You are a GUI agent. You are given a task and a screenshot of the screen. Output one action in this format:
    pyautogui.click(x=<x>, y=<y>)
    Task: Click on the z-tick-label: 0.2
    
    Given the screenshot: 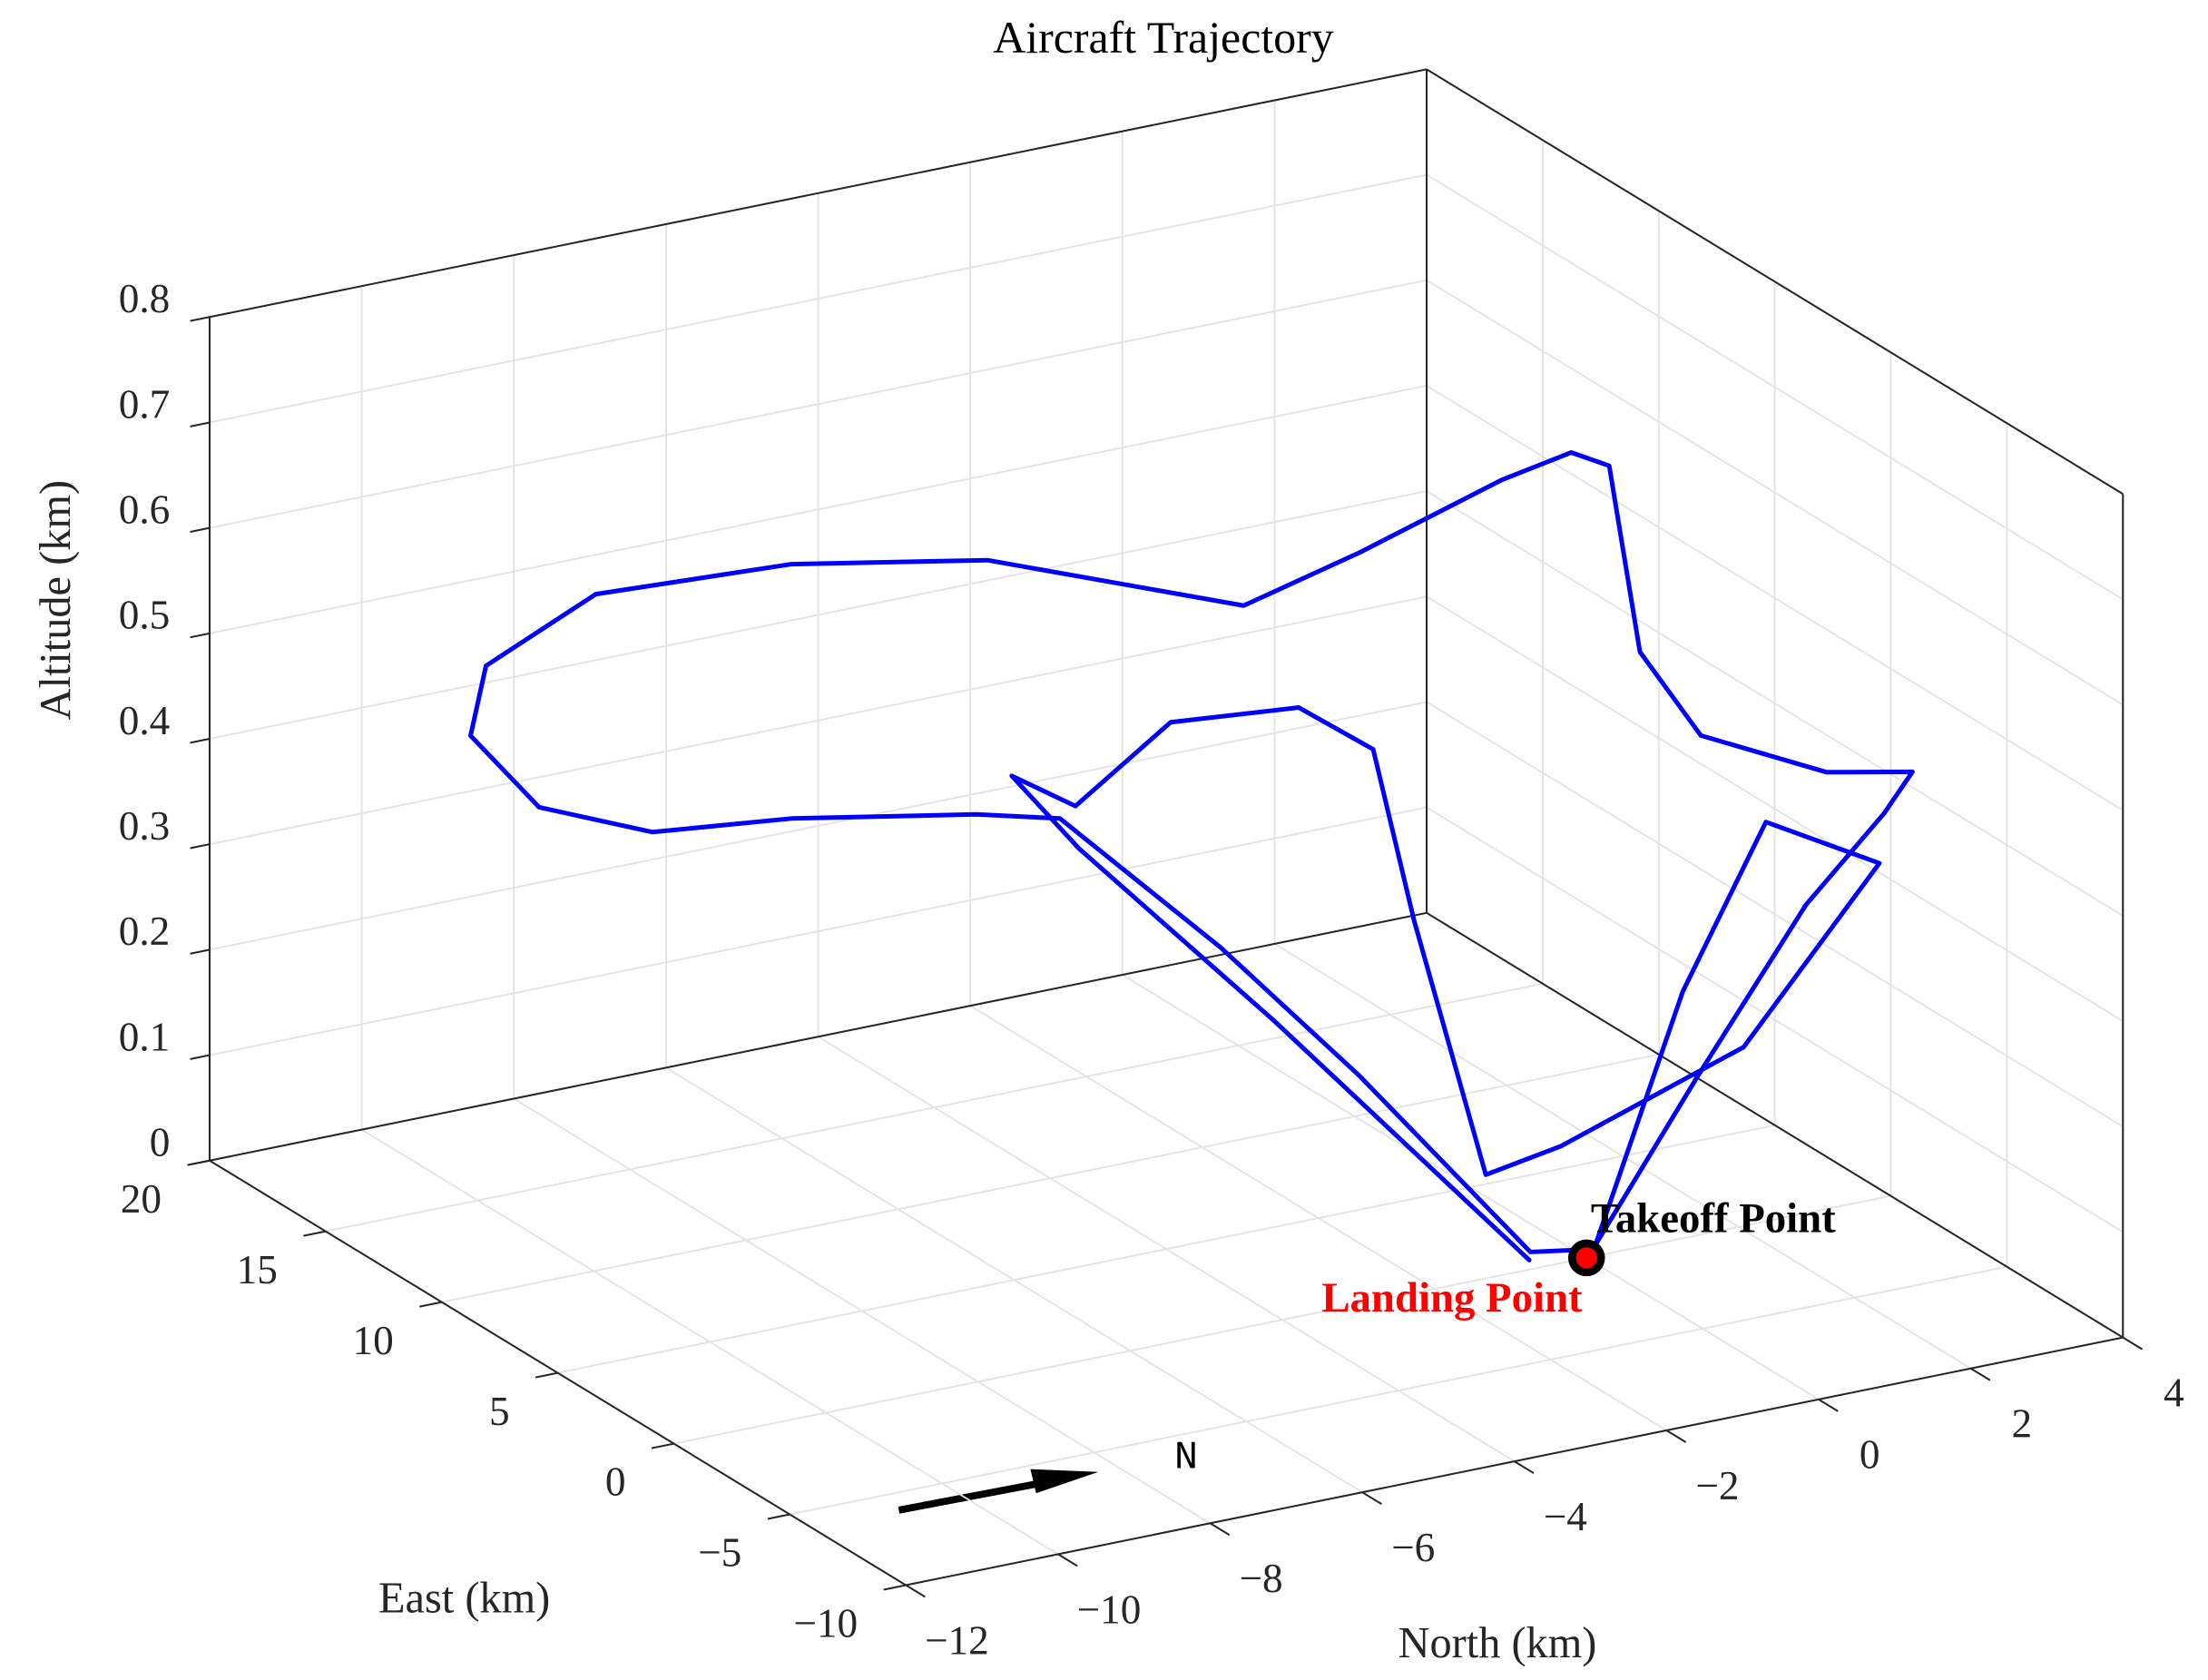 What is the action you would take?
    pyautogui.click(x=145, y=931)
    